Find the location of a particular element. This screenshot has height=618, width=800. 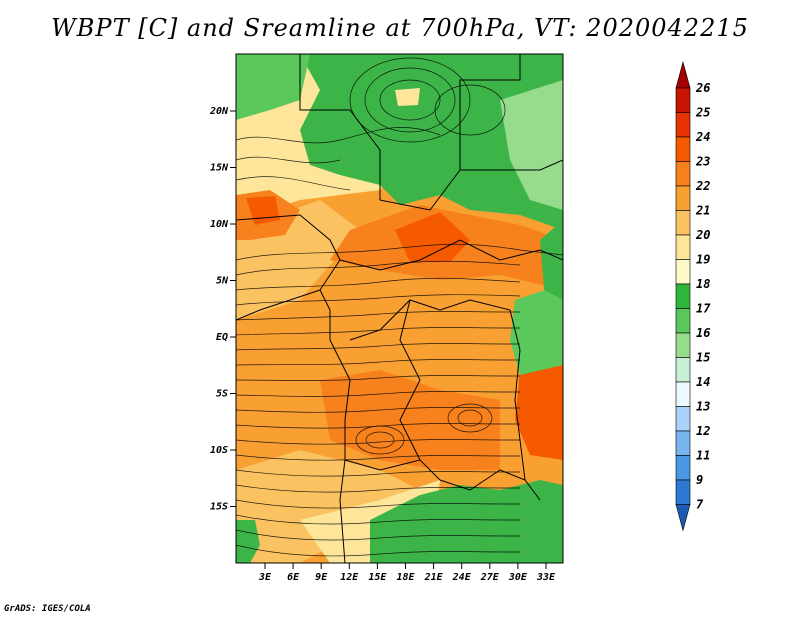

colorbar-label: 18 is located at coordinates (703, 284).